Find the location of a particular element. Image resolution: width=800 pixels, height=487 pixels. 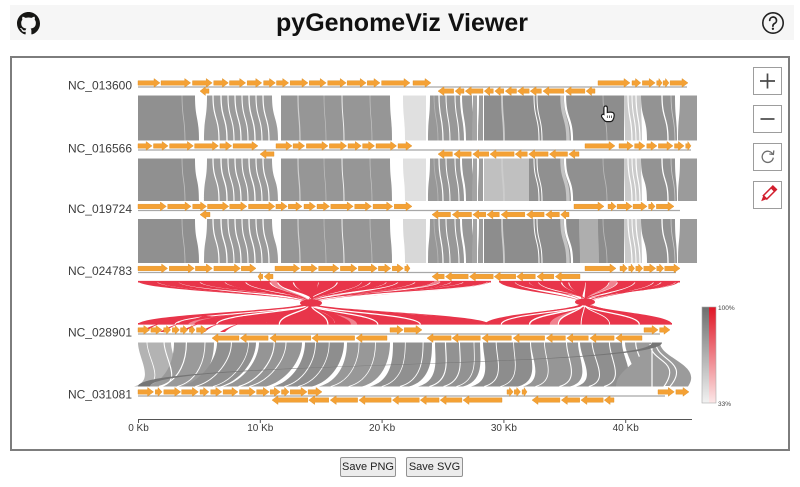

svg-text: 20 Kb is located at coordinates (382, 428).